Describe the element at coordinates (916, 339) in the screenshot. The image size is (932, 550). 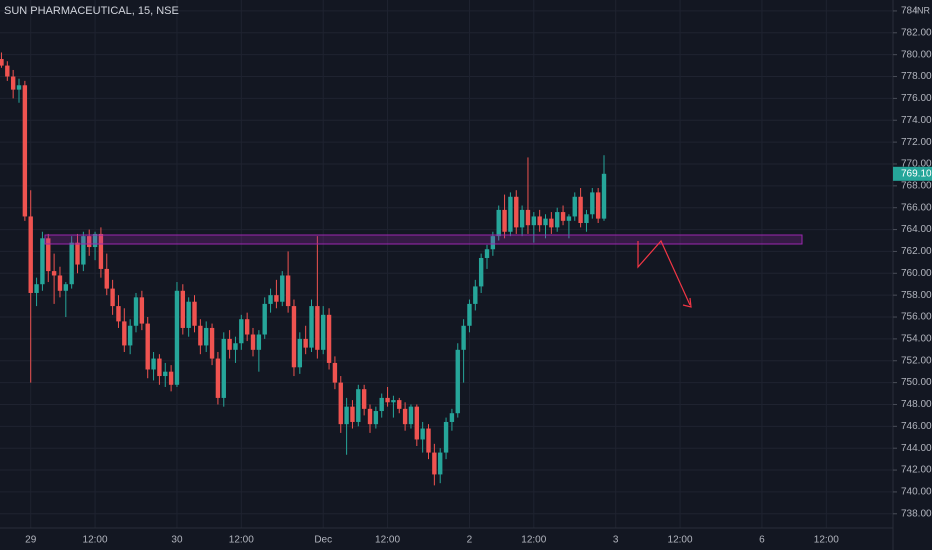
I see `y-tick-label: 754.00` at that location.